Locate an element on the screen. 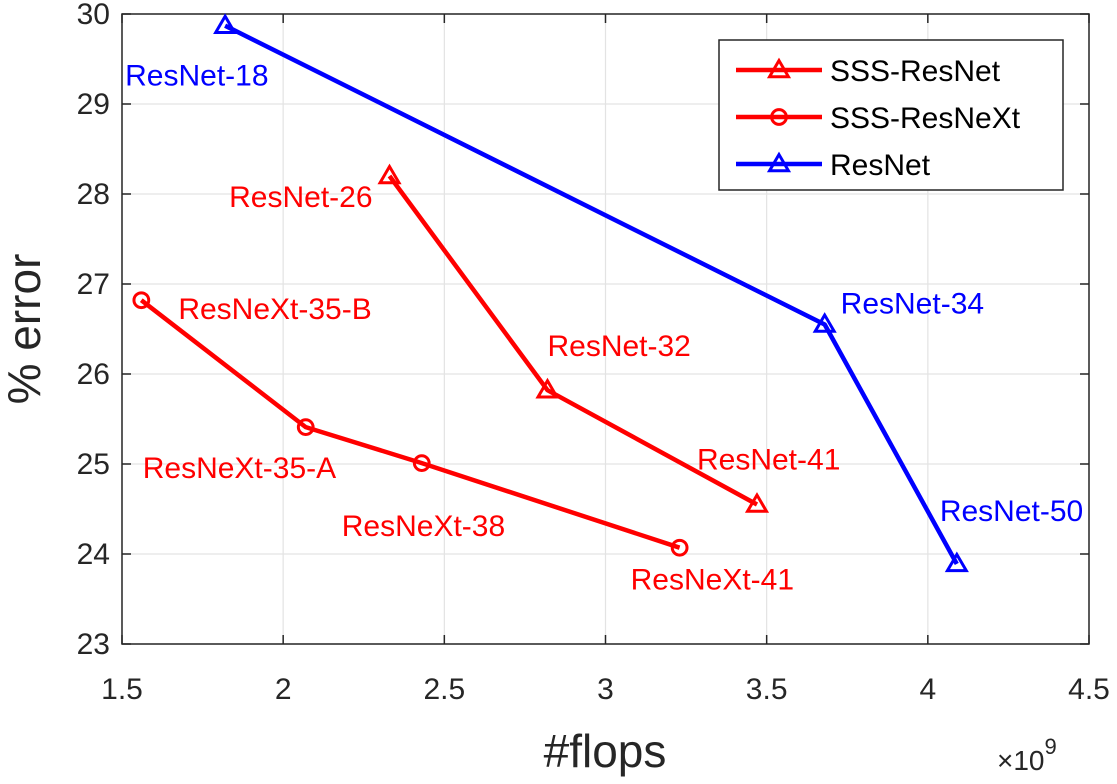 This screenshot has height=784, width=1117. x-tick-label: 2 is located at coordinates (283, 689).